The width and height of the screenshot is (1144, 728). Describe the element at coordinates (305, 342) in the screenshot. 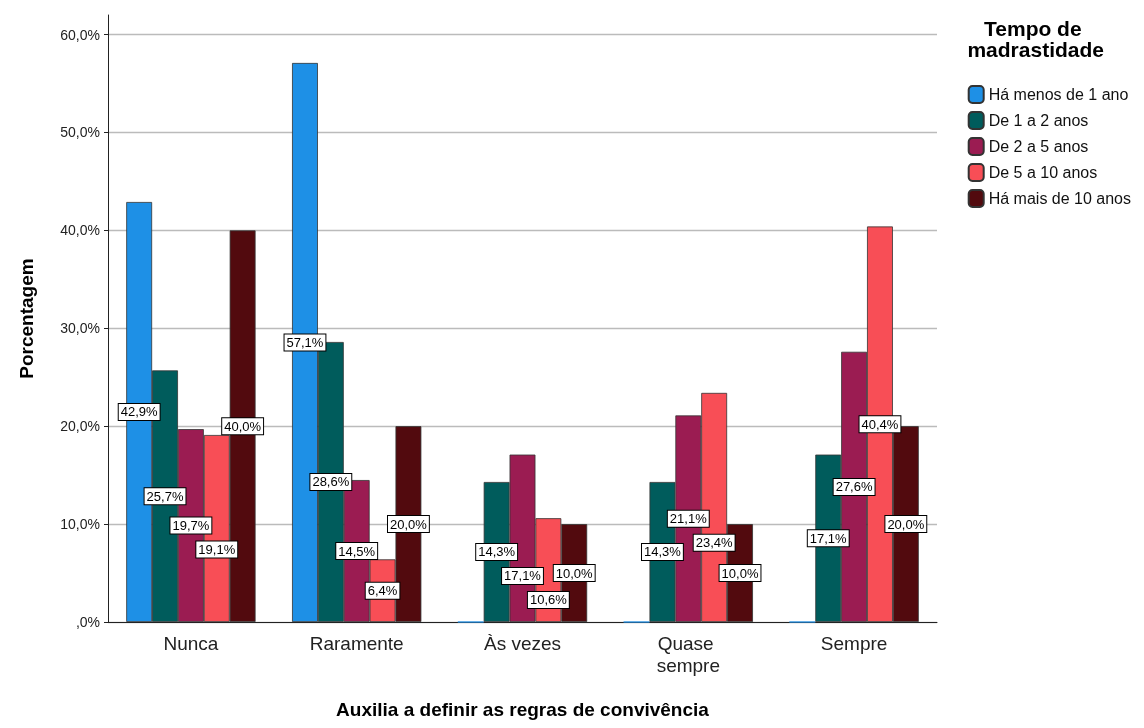

I see `data-label: 57,1%` at that location.